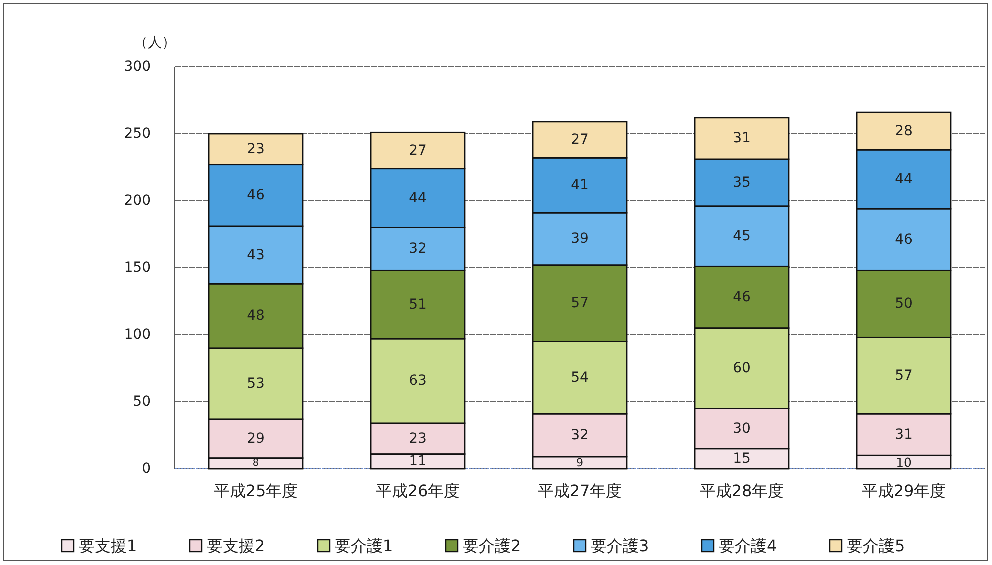 This screenshot has width=992, height=565. Describe the element at coordinates (876, 546) in the screenshot. I see `legend-label: 要介護5` at that location.